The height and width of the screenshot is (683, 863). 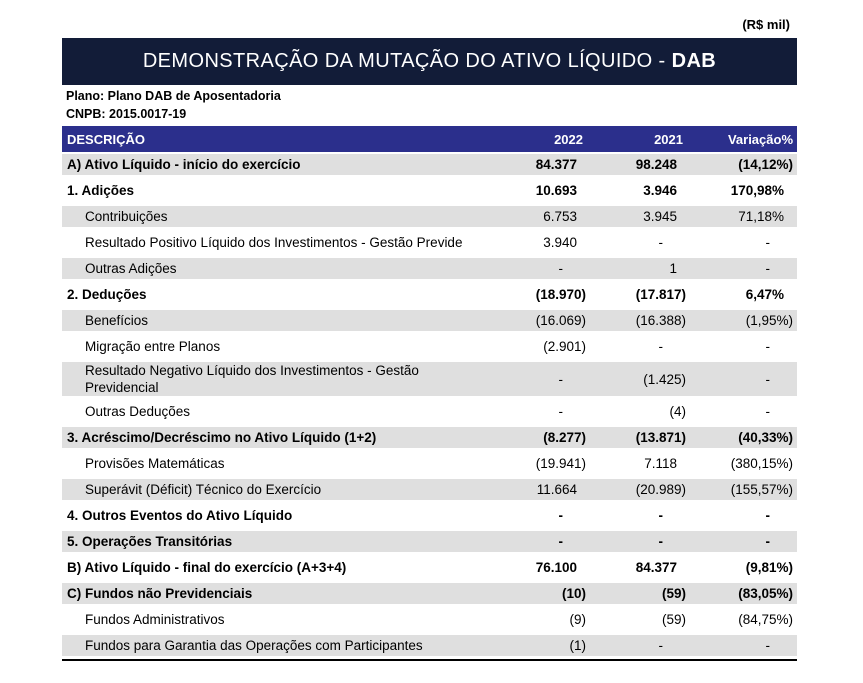 I want to click on value-2022: (18.970), so click(x=560, y=294).